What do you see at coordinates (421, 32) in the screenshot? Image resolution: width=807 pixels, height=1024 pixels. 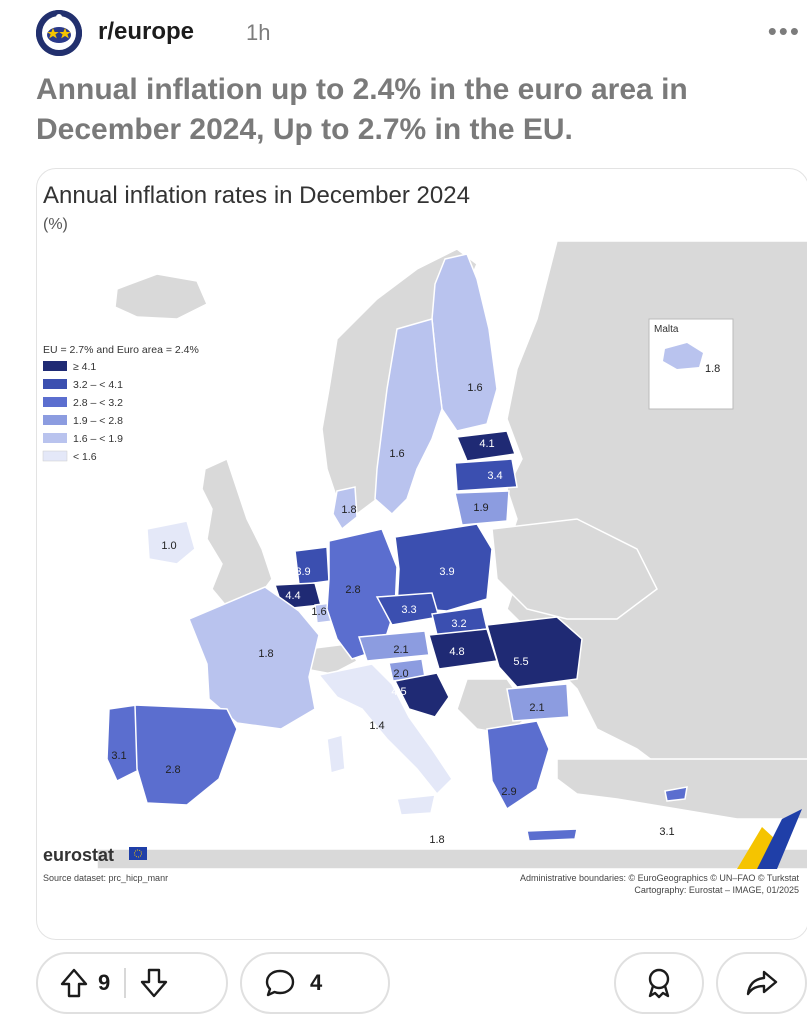 I see `post-header: r/europe 1h •••` at bounding box center [421, 32].